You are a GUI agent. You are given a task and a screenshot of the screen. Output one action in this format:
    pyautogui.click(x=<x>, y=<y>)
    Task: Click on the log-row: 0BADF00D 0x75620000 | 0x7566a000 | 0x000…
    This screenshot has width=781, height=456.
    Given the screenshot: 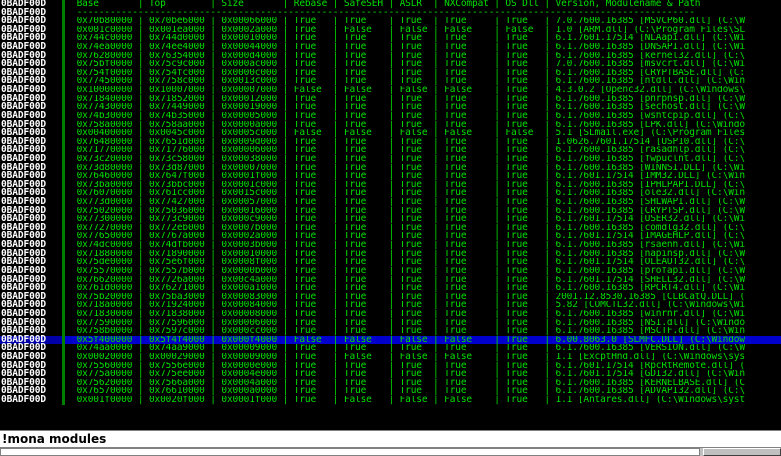 What is the action you would take?
    pyautogui.click(x=390, y=383)
    